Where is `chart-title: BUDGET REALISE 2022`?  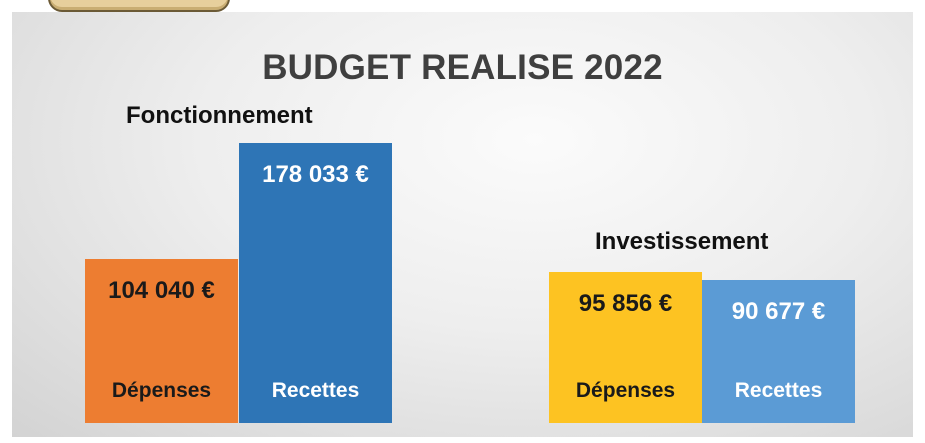
chart-title: BUDGET REALISE 2022 is located at coordinates (462, 67).